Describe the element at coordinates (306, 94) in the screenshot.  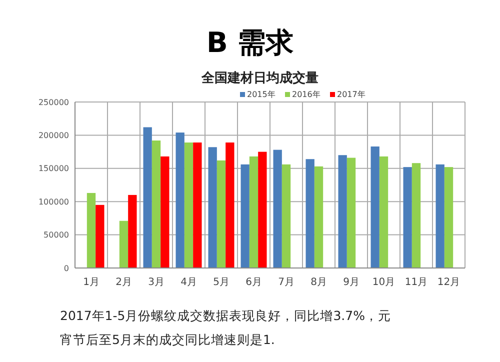
I see `legend-label: 2016年` at that location.